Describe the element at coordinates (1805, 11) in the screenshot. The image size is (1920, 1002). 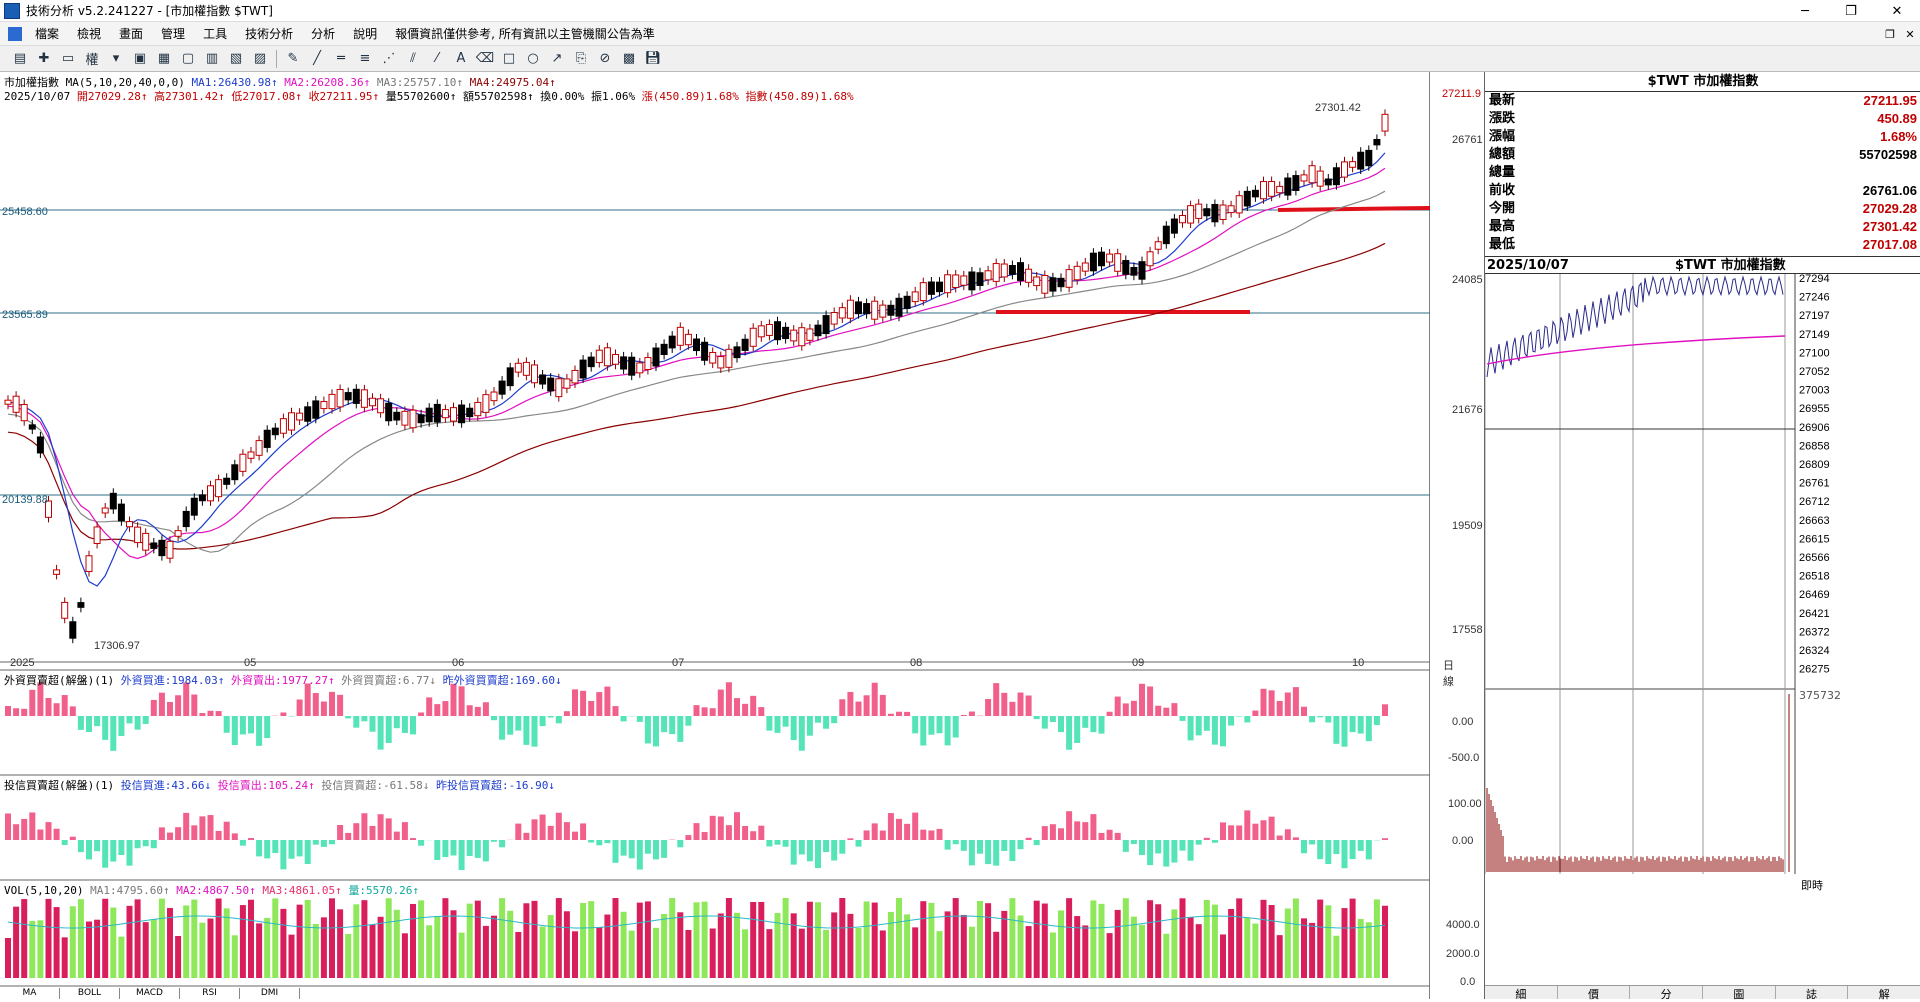
I see `minimize-button: ─` at that location.